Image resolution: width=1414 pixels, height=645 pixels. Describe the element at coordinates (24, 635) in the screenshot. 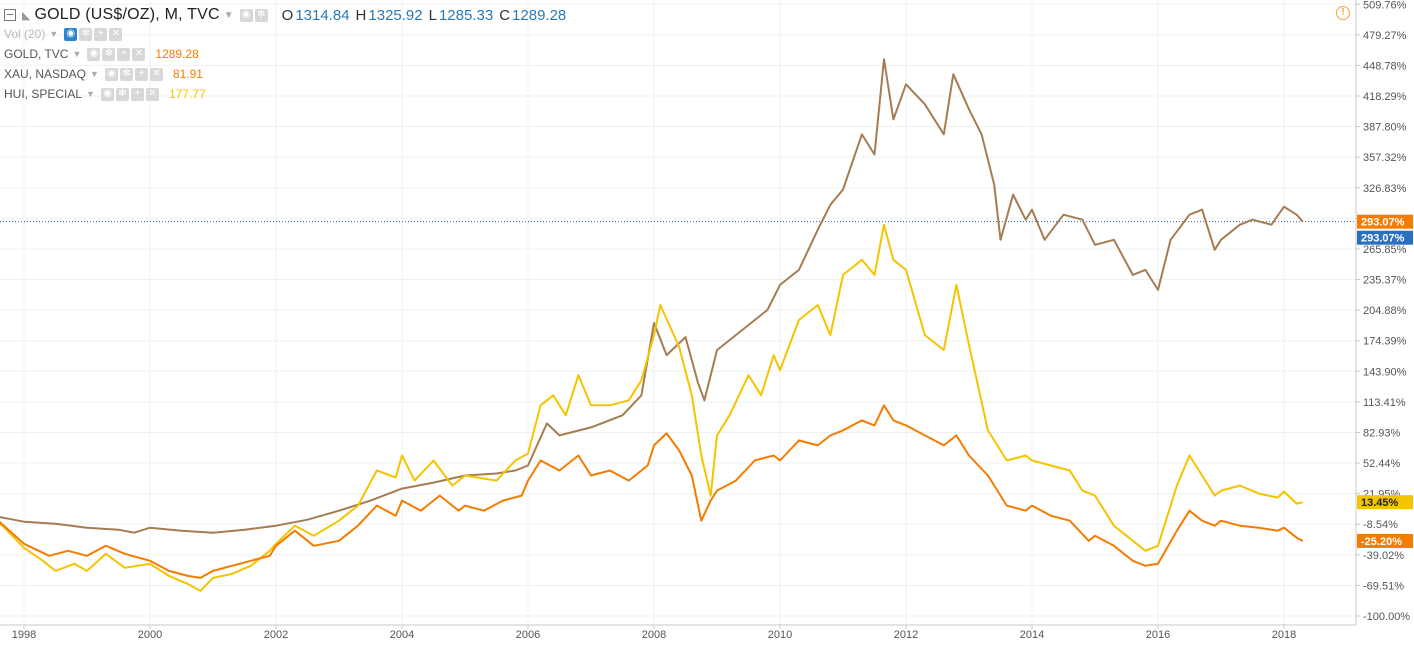

I see `x-tick-label: 1998` at that location.